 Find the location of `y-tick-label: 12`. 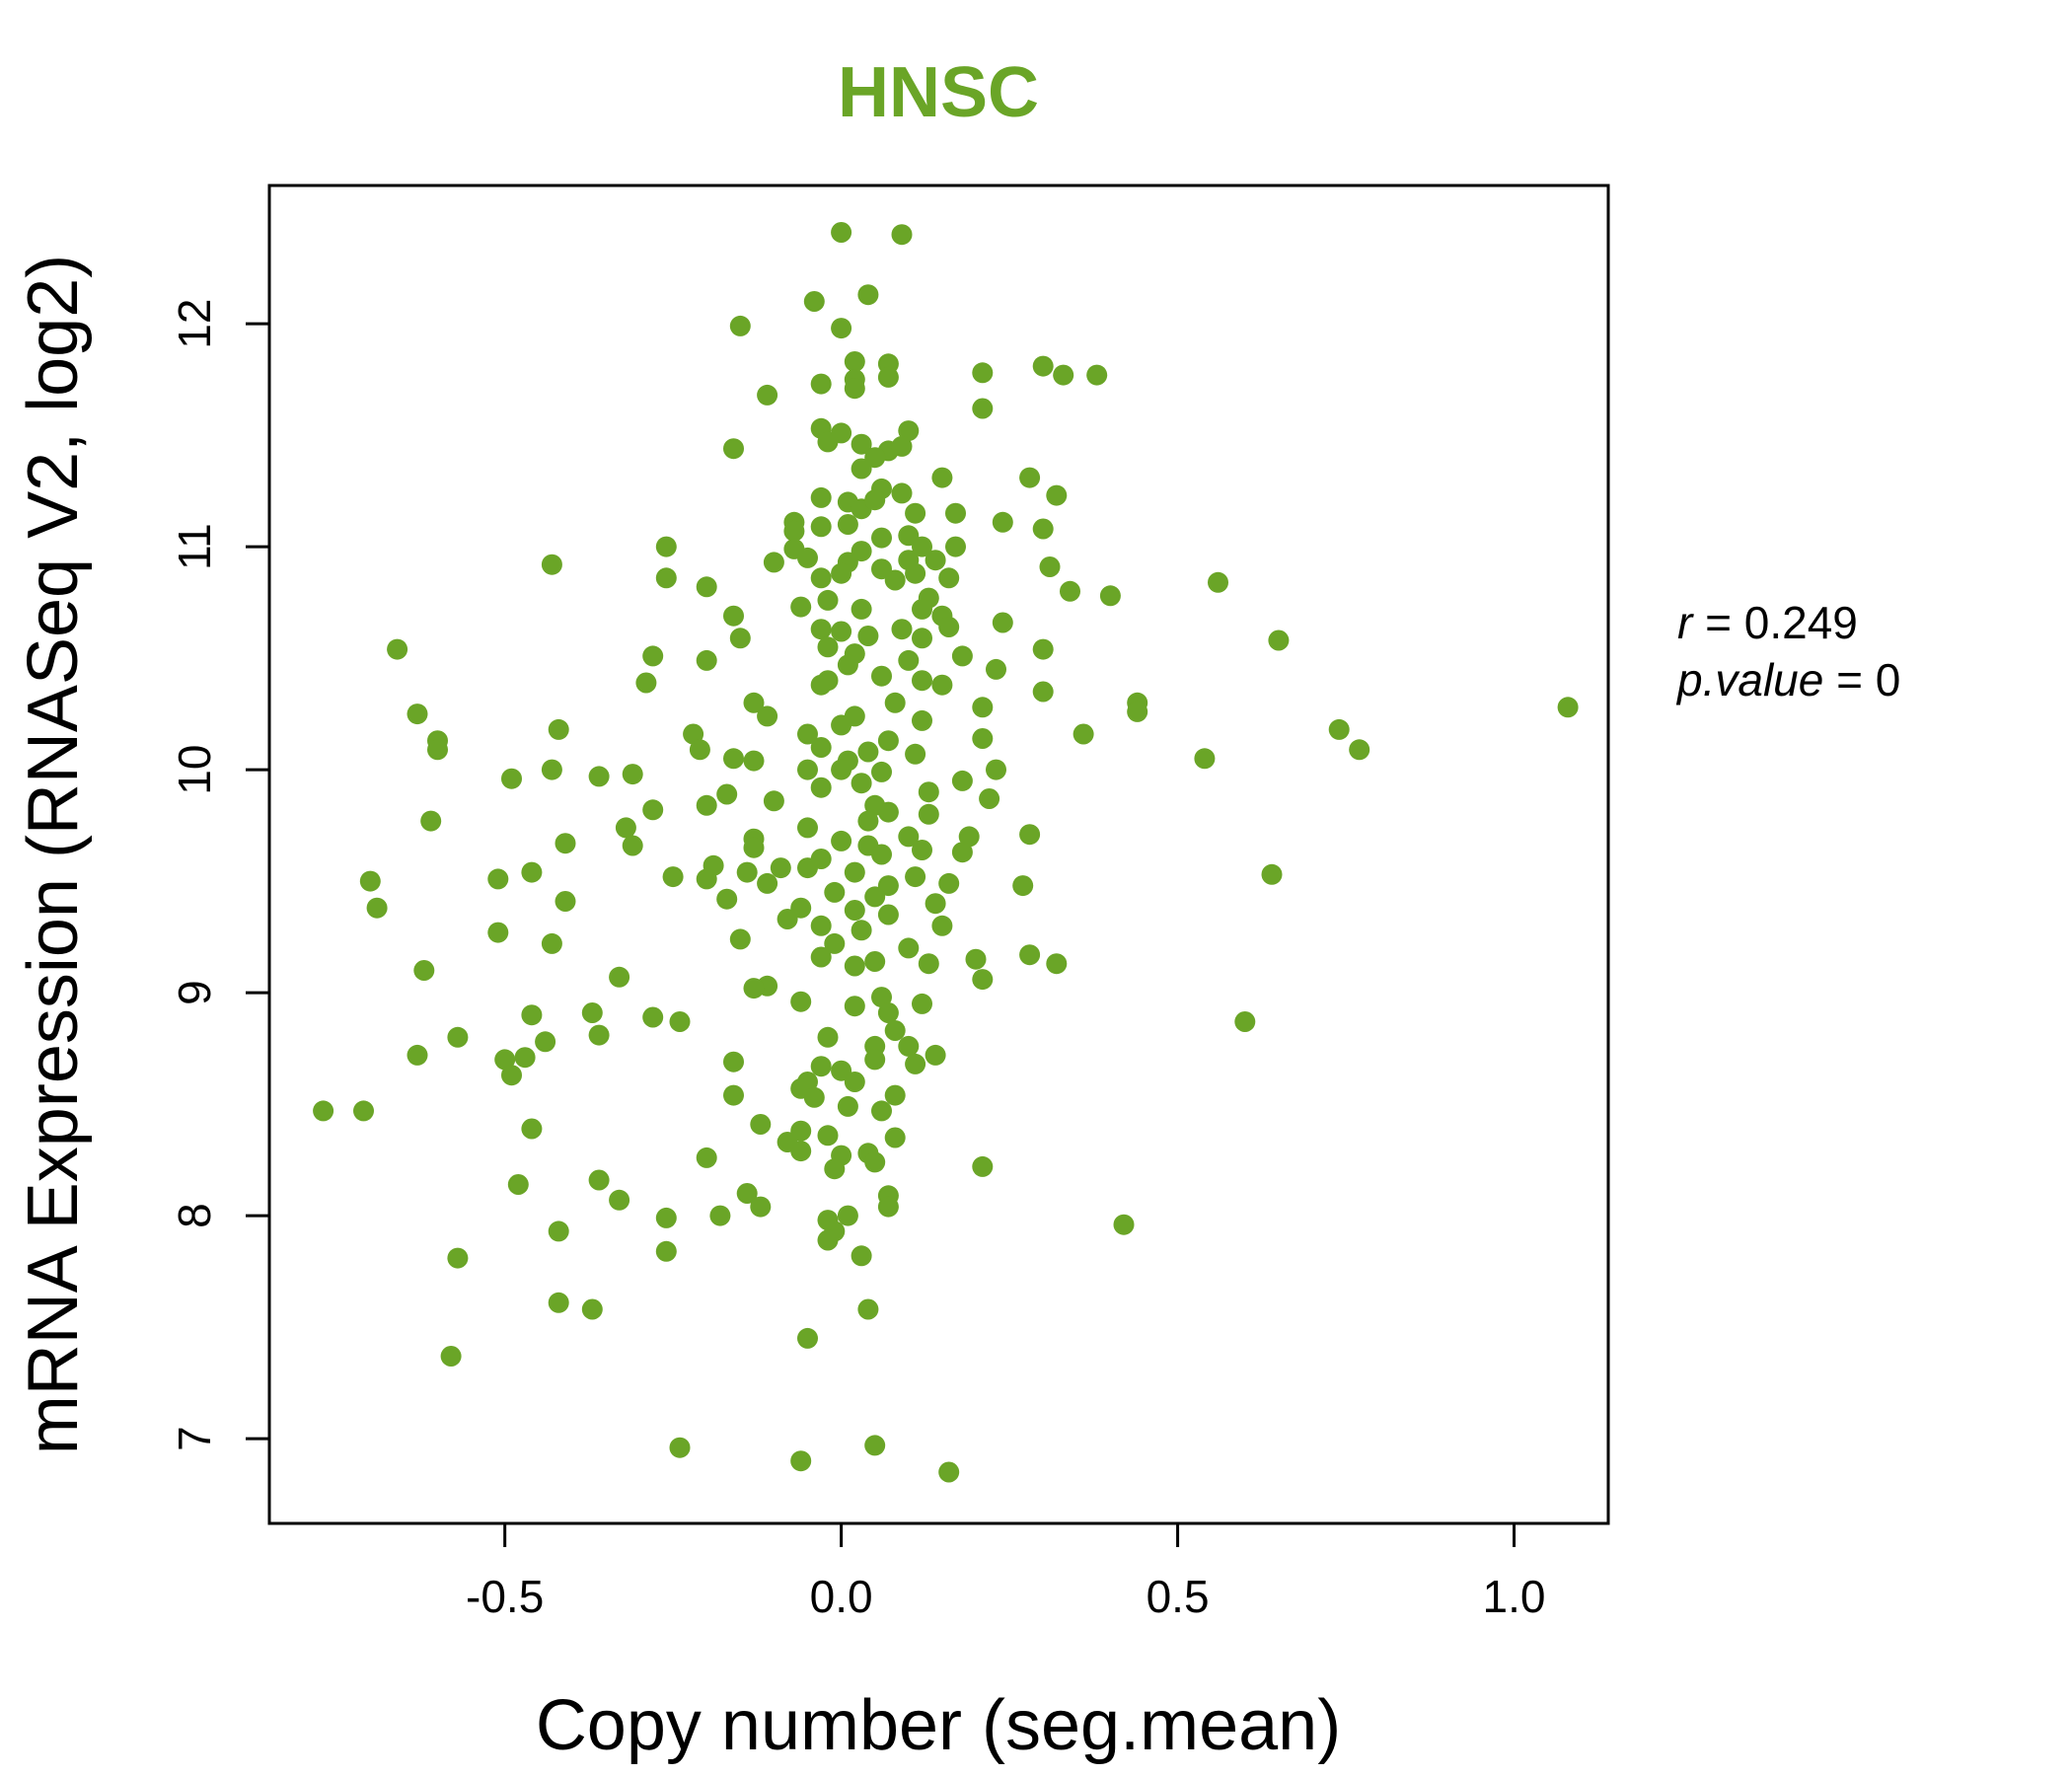

y-tick-label: 12 is located at coordinates (194, 324).